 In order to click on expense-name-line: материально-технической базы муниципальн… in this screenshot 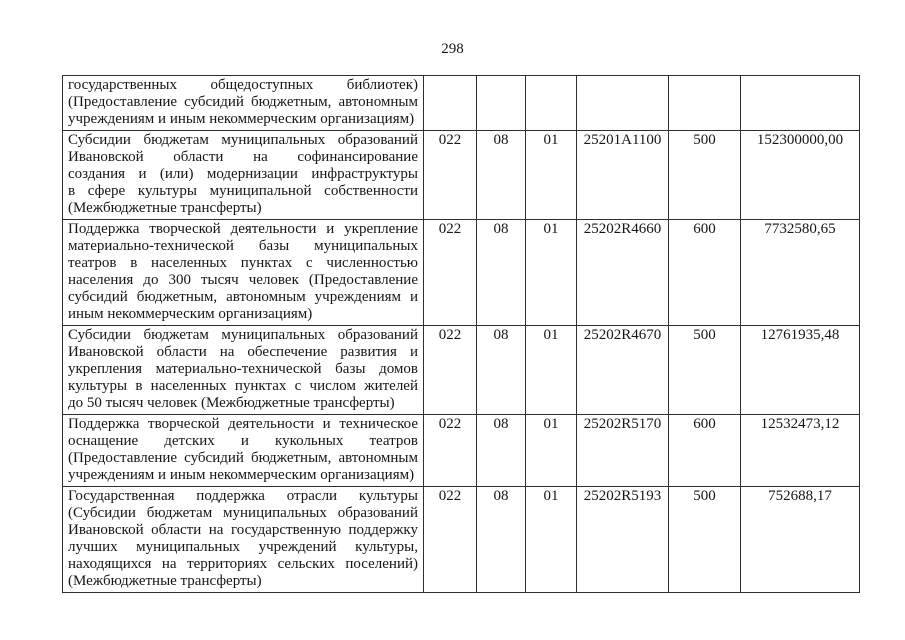, I will do `click(243, 246)`.